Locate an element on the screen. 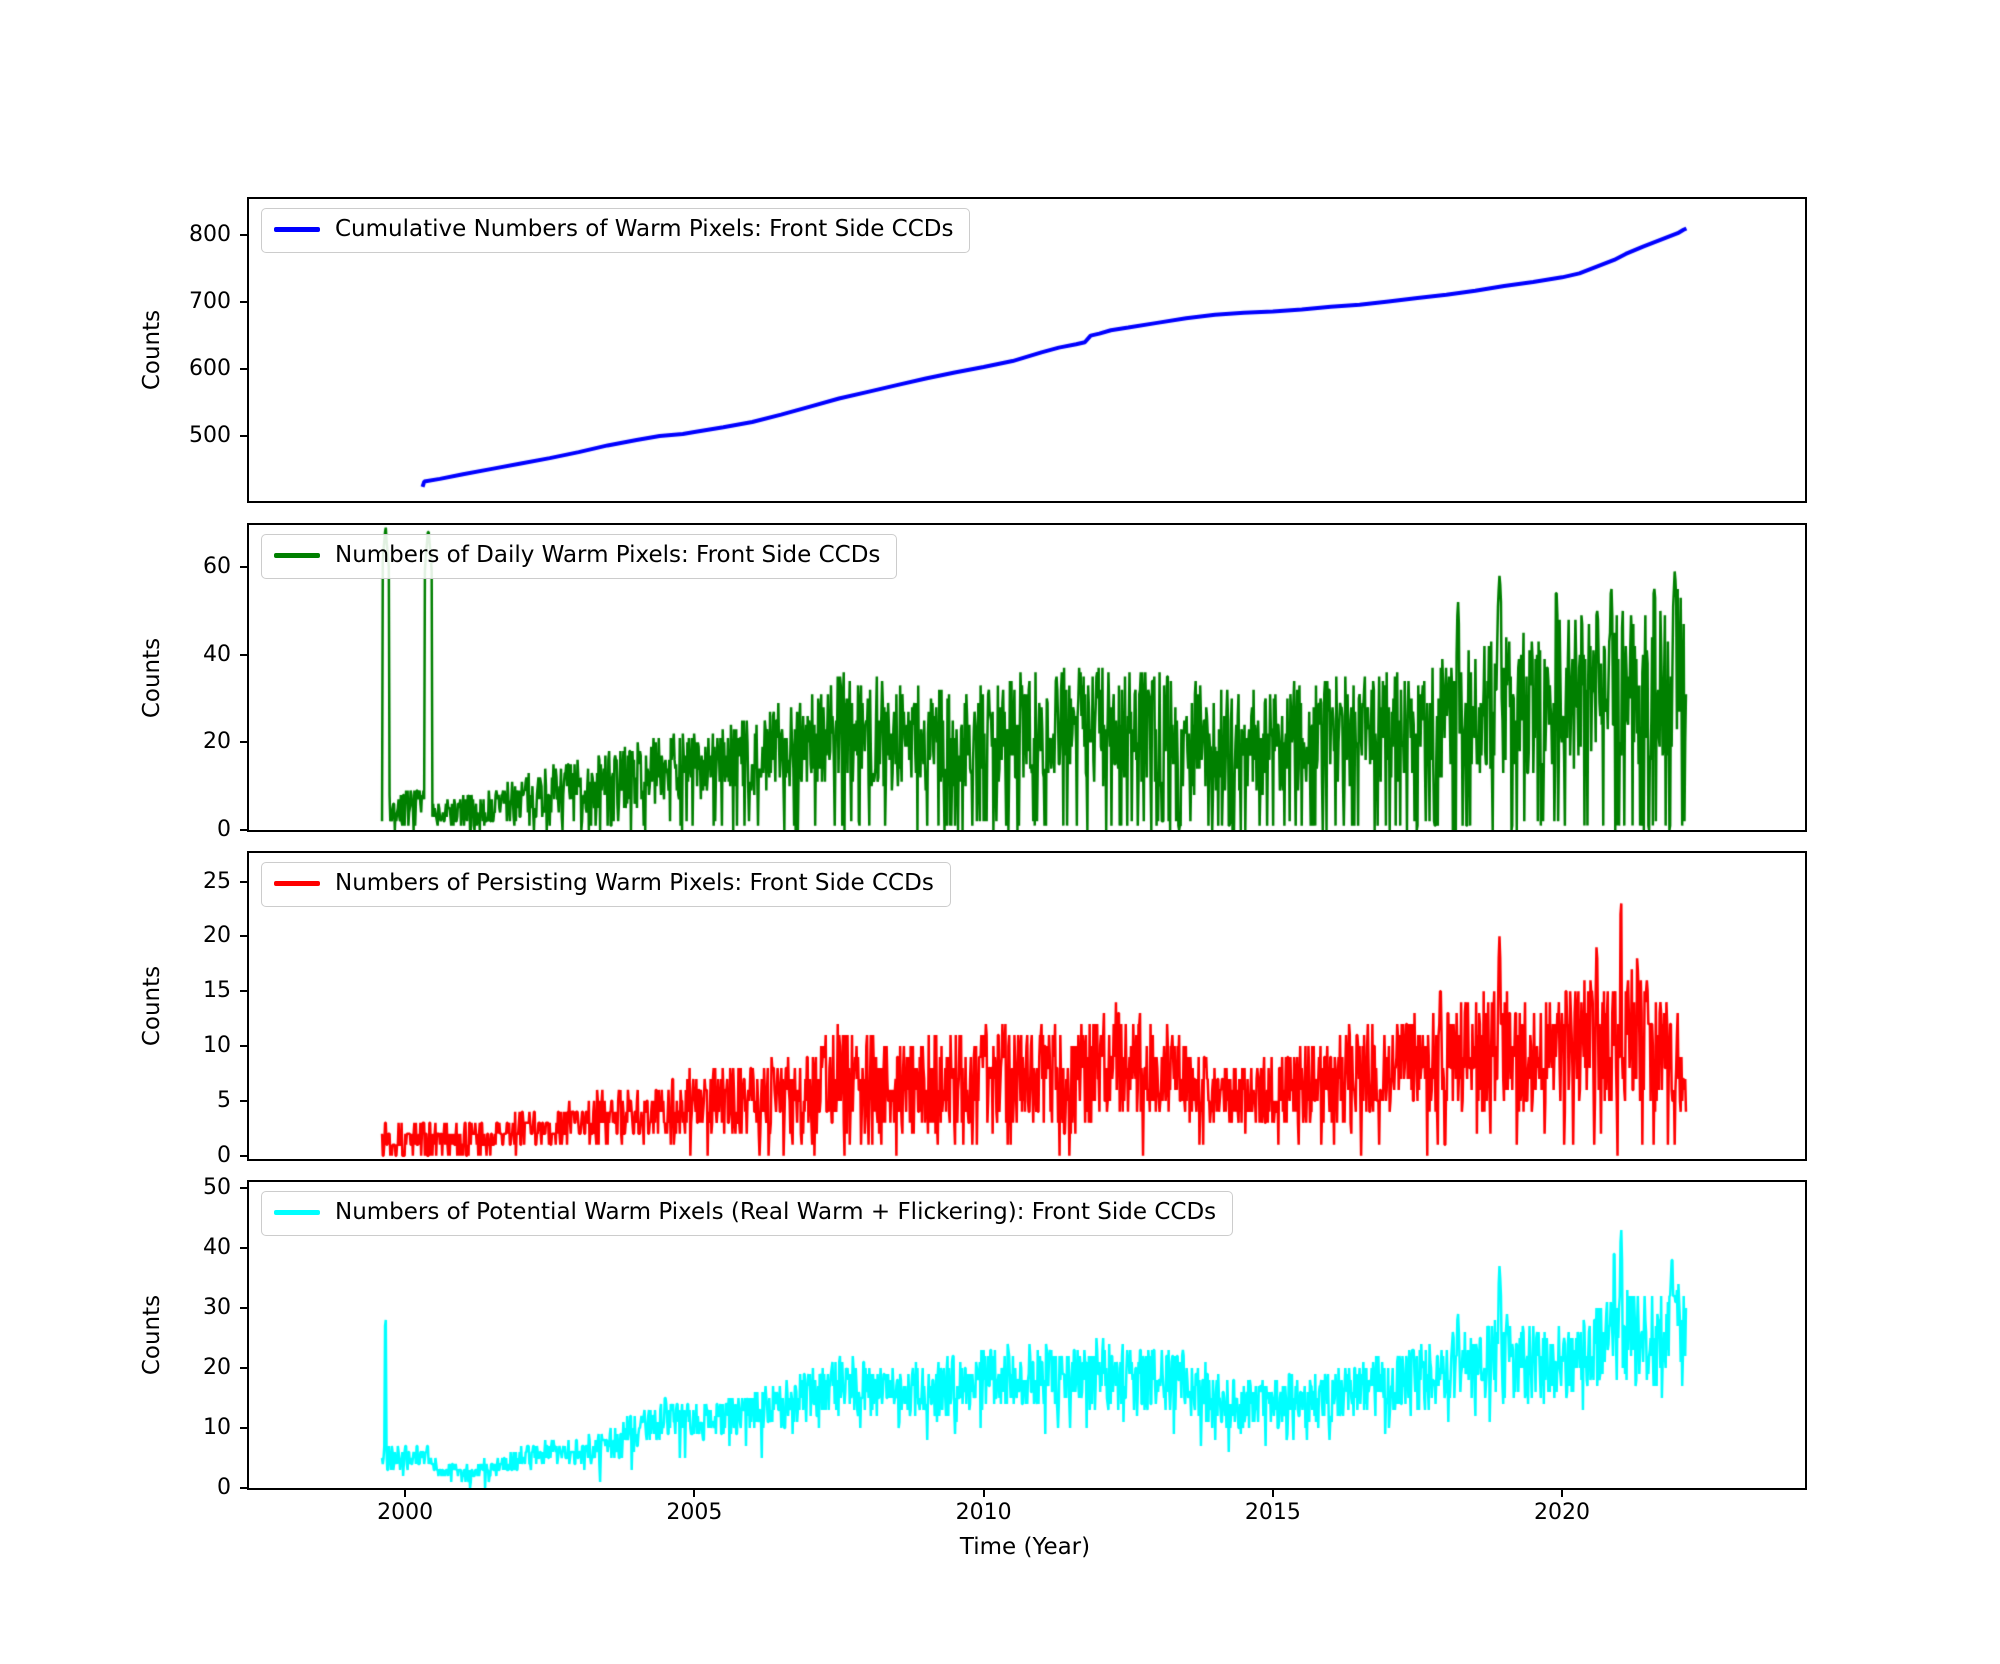  y-tick-label: 30 is located at coordinates (217, 1307).